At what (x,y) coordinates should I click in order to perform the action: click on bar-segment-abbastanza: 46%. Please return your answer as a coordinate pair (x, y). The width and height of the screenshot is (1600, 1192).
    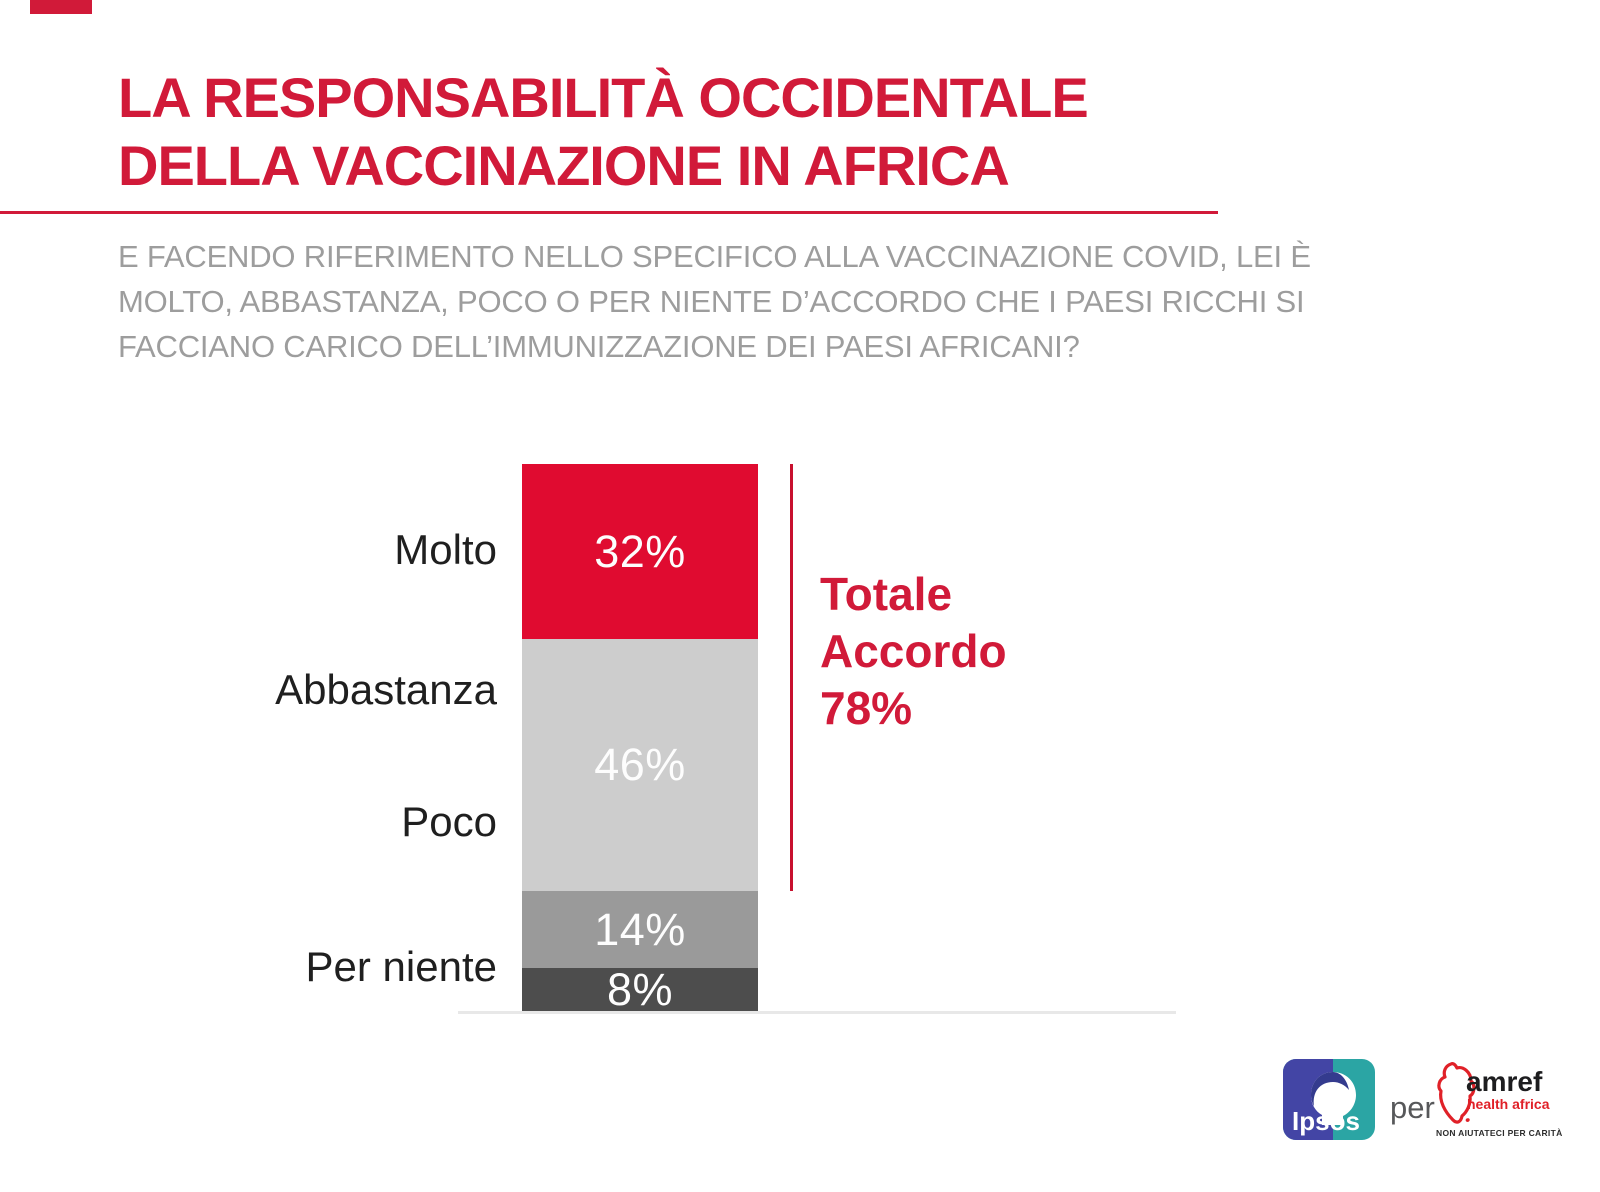
    Looking at the image, I should click on (640, 765).